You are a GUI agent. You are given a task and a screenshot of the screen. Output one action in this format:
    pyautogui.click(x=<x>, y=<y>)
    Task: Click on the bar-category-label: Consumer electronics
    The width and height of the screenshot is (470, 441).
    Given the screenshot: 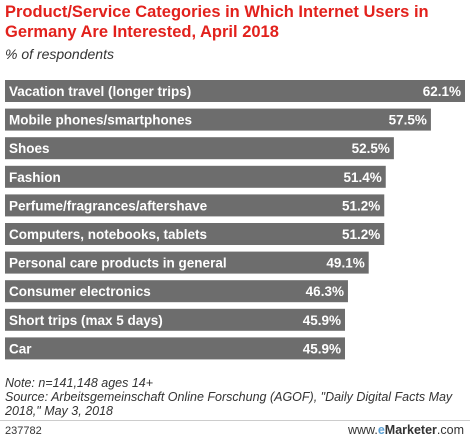 What is the action you would take?
    pyautogui.click(x=80, y=291)
    